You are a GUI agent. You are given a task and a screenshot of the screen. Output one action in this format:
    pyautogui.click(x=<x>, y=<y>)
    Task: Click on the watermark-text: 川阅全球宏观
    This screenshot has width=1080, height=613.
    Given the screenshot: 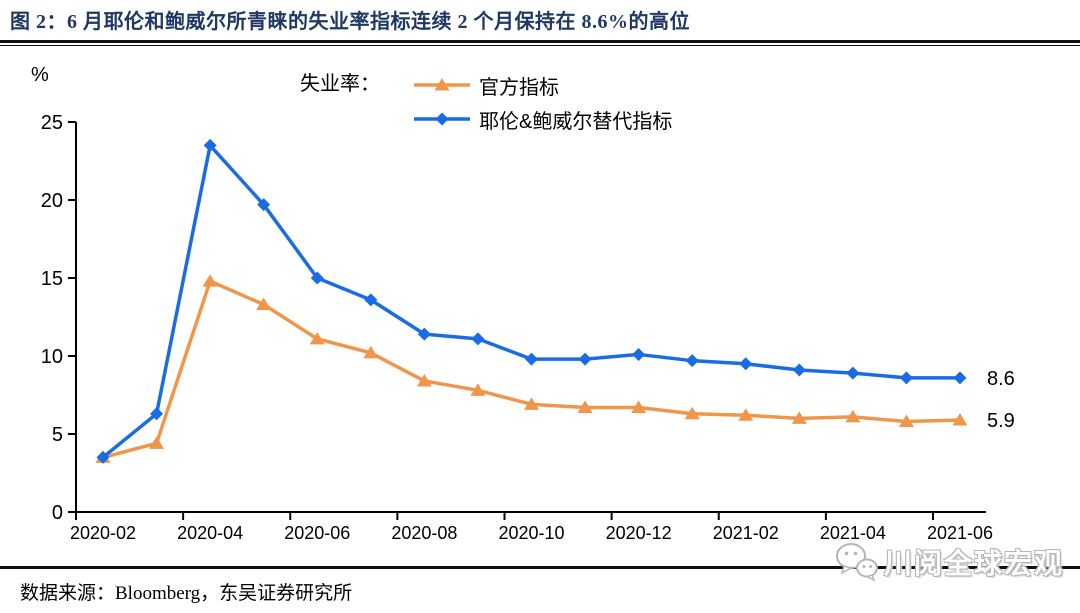 What is the action you would take?
    pyautogui.click(x=974, y=563)
    